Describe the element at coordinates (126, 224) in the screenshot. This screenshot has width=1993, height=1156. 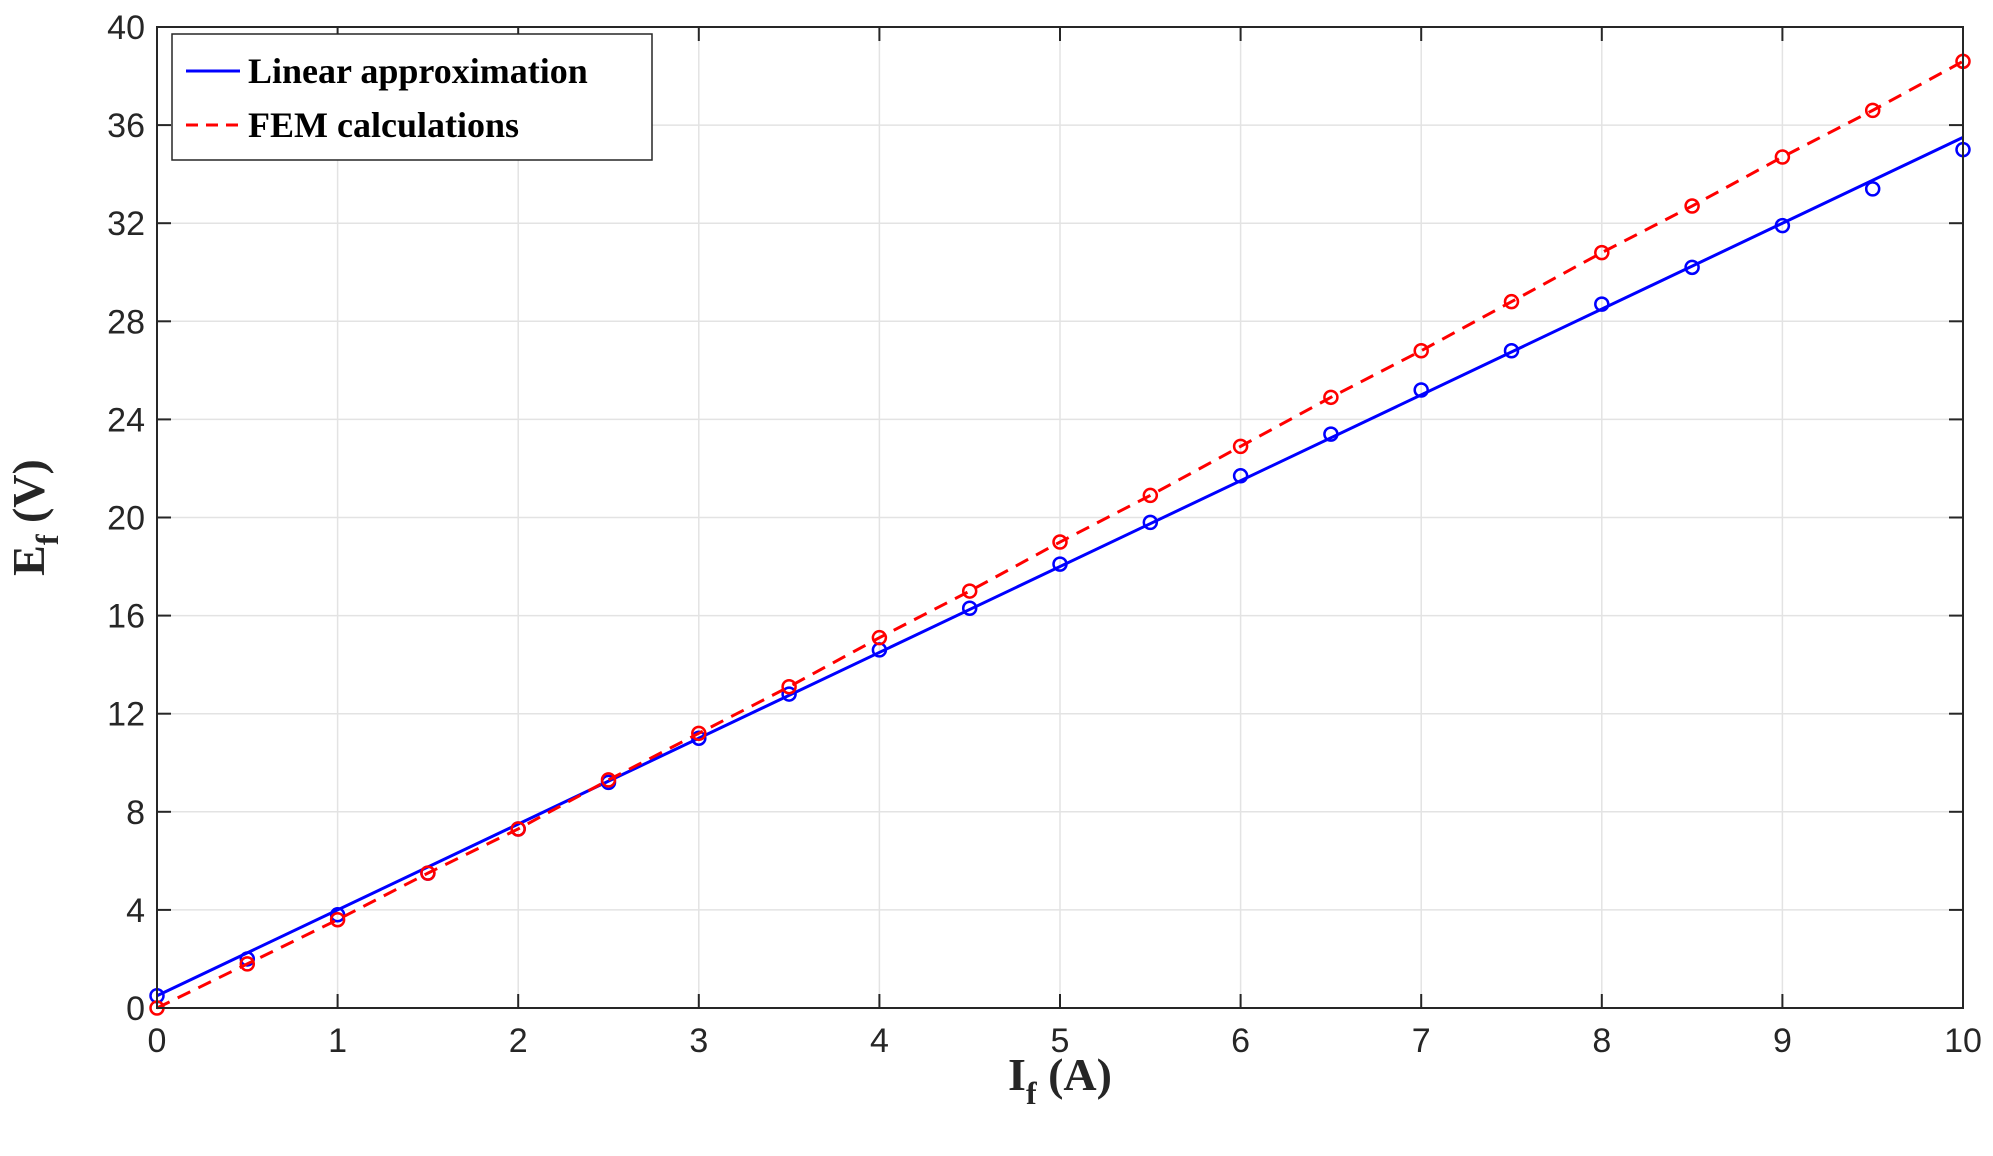
I see `y-tick-label: 32` at that location.